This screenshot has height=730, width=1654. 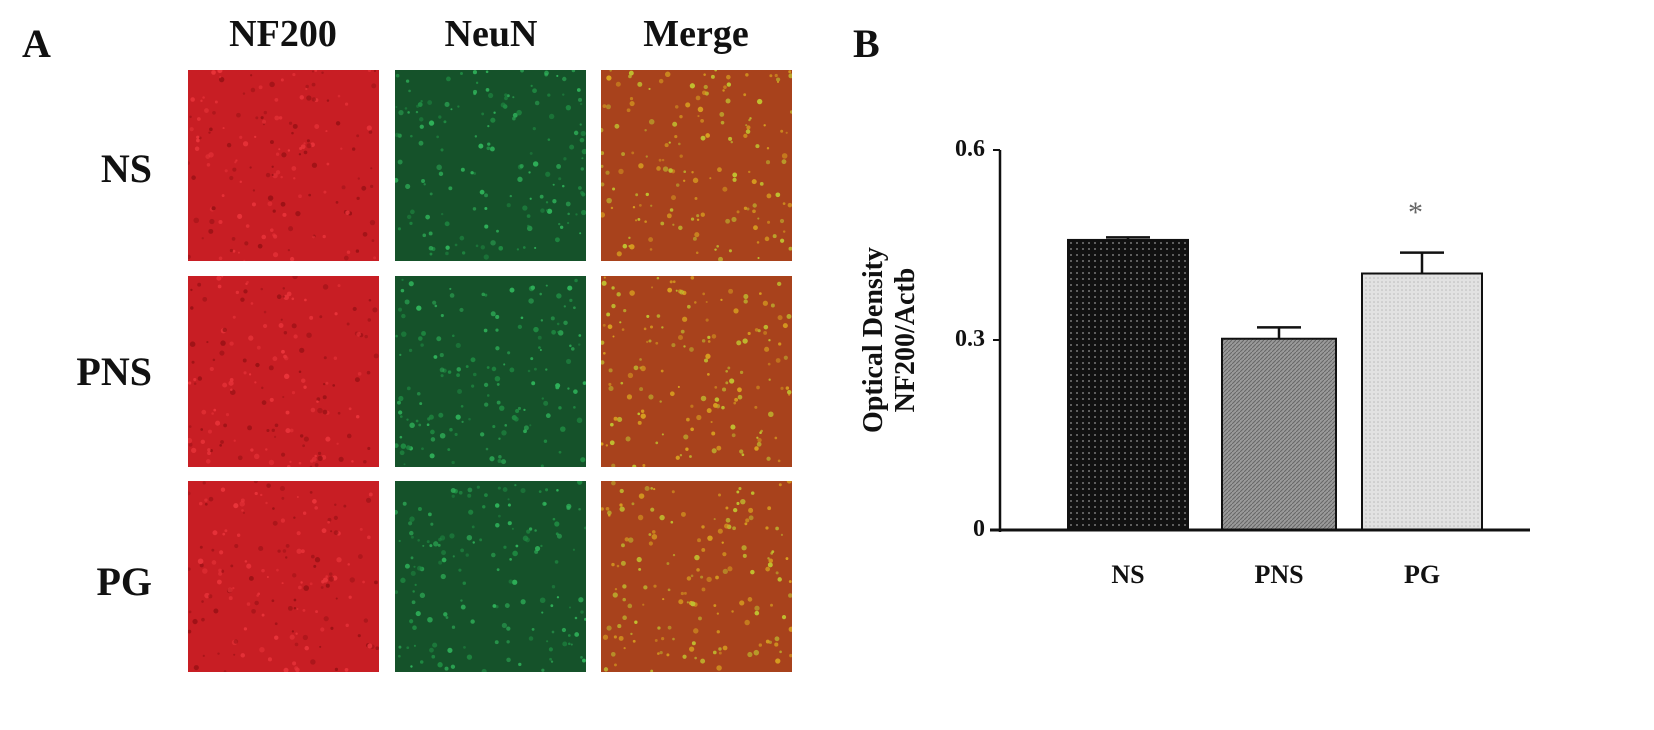 I want to click on micrograph-pg-neun, so click(x=490, y=576).